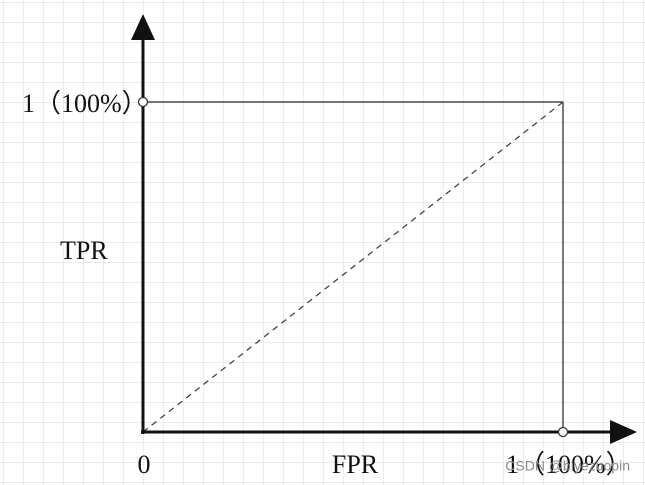 This screenshot has height=485, width=645. Describe the element at coordinates (144, 464) in the screenshot. I see `origin-label: 0` at that location.